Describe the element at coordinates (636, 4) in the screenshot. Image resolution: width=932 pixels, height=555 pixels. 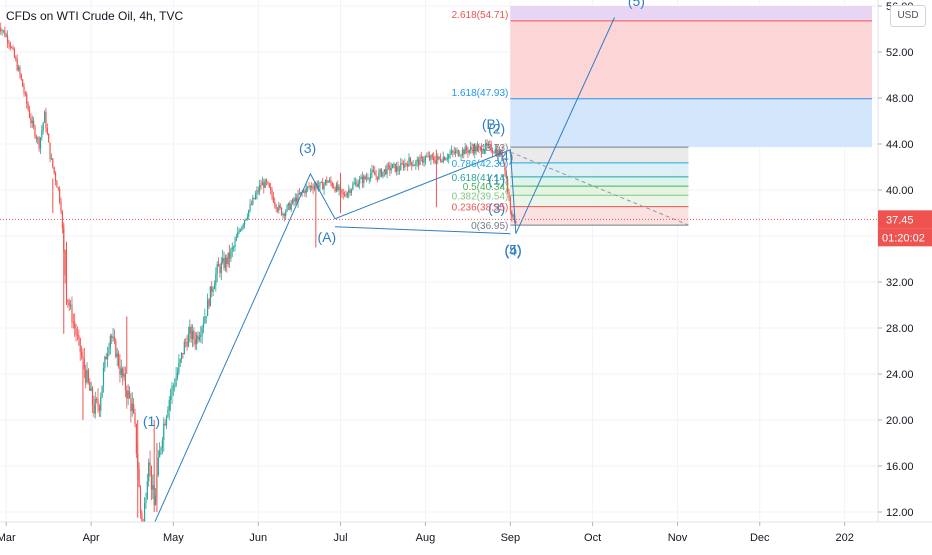
I see `wave-label: (5)` at that location.